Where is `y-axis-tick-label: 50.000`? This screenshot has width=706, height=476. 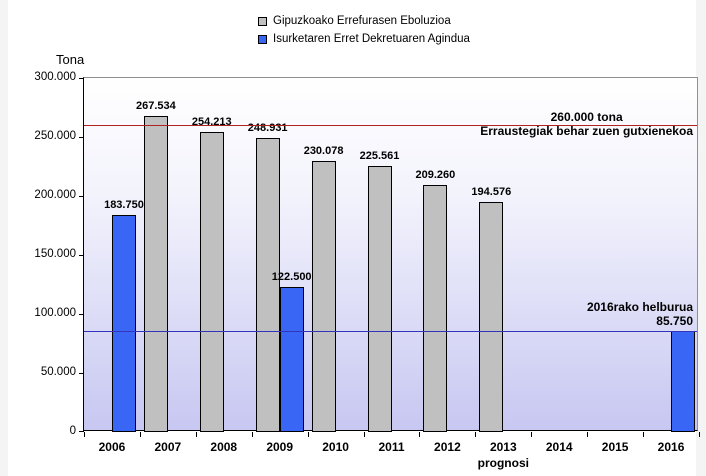 y-axis-tick-label: 50.000 is located at coordinates (58, 372).